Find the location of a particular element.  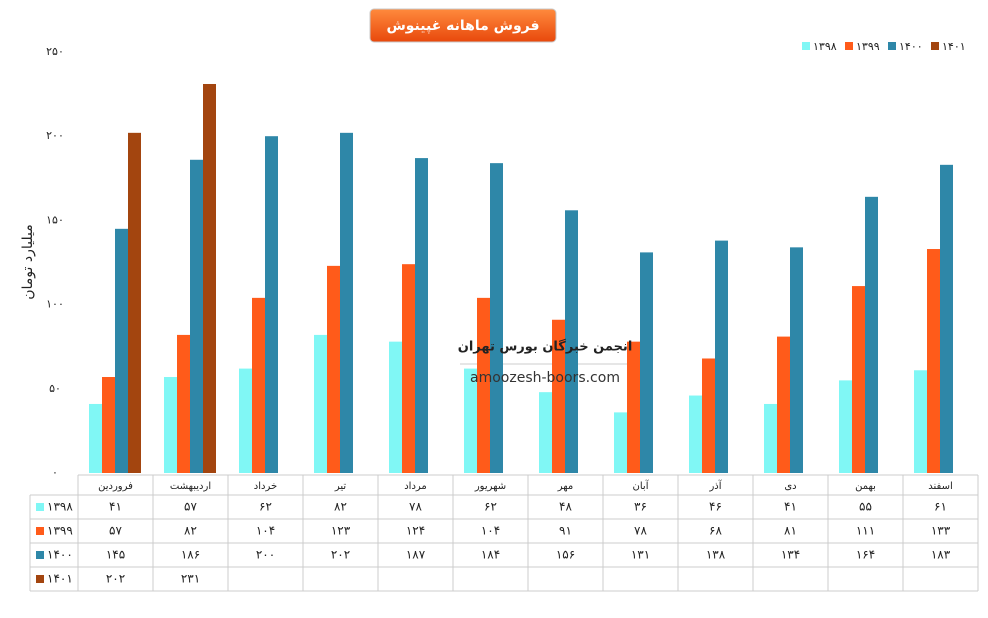

y-tick-label: ۵۰ is located at coordinates (55, 388).